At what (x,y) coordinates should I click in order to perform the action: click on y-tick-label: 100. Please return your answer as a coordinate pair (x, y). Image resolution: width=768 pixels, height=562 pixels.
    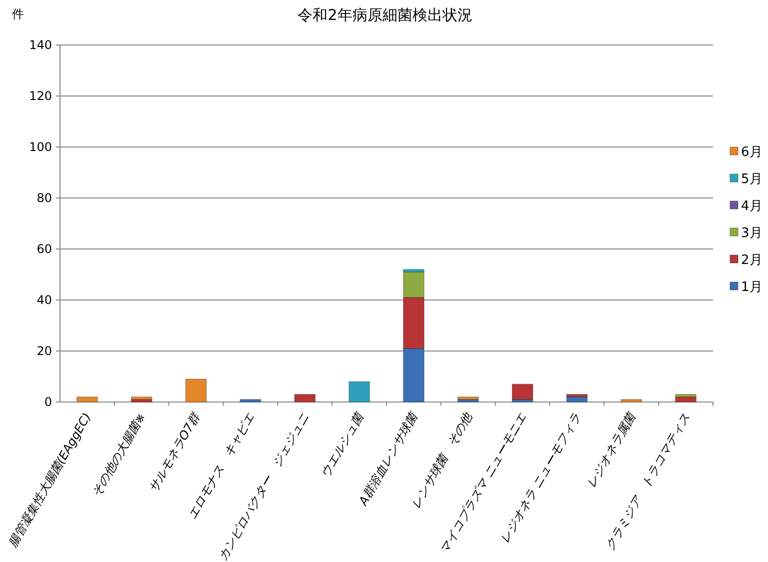
    Looking at the image, I should click on (40, 147).